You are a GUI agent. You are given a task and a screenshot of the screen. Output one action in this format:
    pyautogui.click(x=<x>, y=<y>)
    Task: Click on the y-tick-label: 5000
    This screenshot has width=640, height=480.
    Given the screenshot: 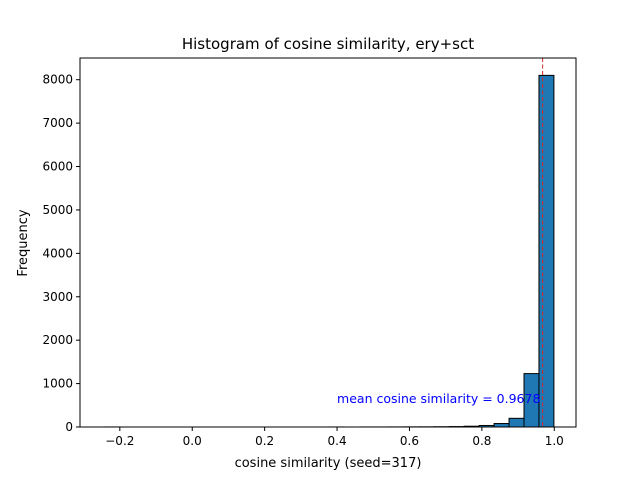 What is the action you would take?
    pyautogui.click(x=57, y=210)
    